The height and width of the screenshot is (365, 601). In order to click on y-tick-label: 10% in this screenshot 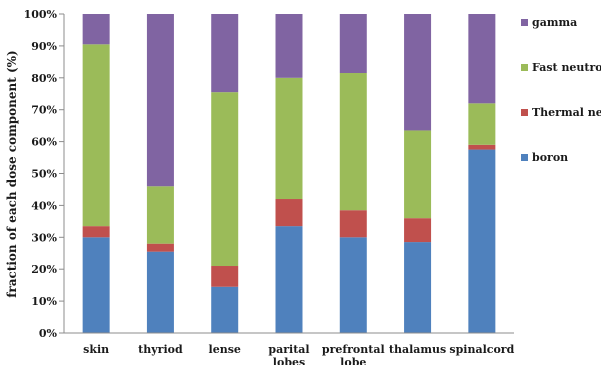, I will do `click(44, 301)`.